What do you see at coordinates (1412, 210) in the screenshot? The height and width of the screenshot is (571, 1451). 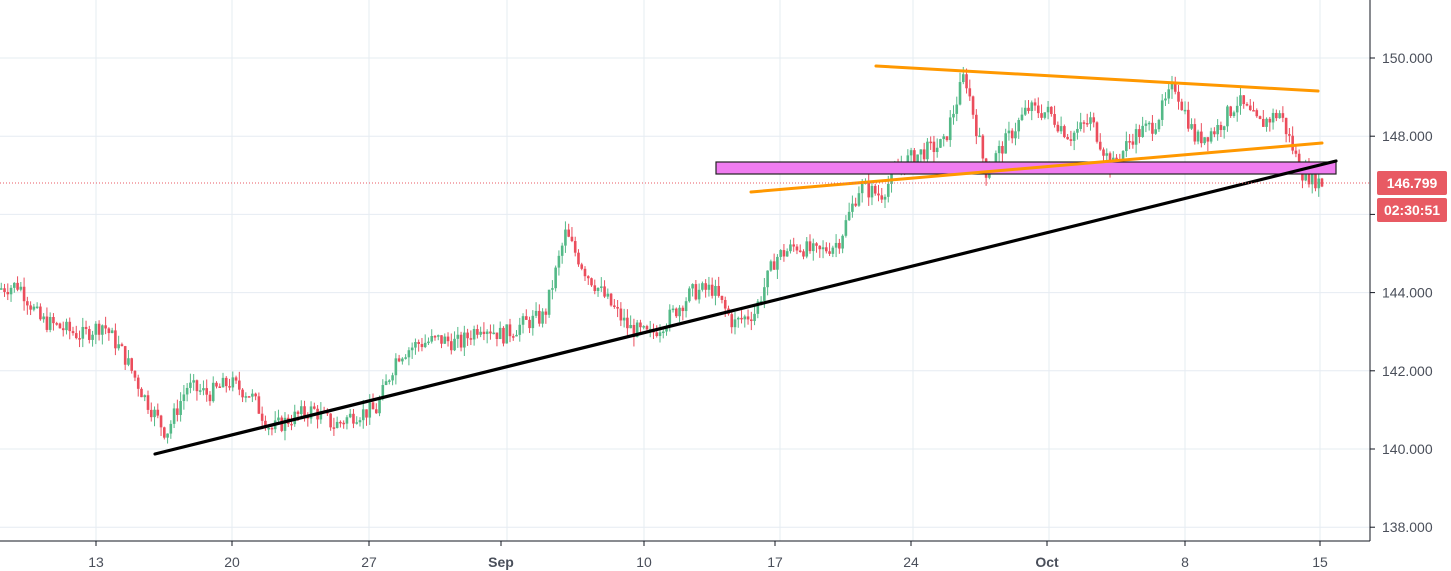 I see `countdown-tag: 02:30:51` at bounding box center [1412, 210].